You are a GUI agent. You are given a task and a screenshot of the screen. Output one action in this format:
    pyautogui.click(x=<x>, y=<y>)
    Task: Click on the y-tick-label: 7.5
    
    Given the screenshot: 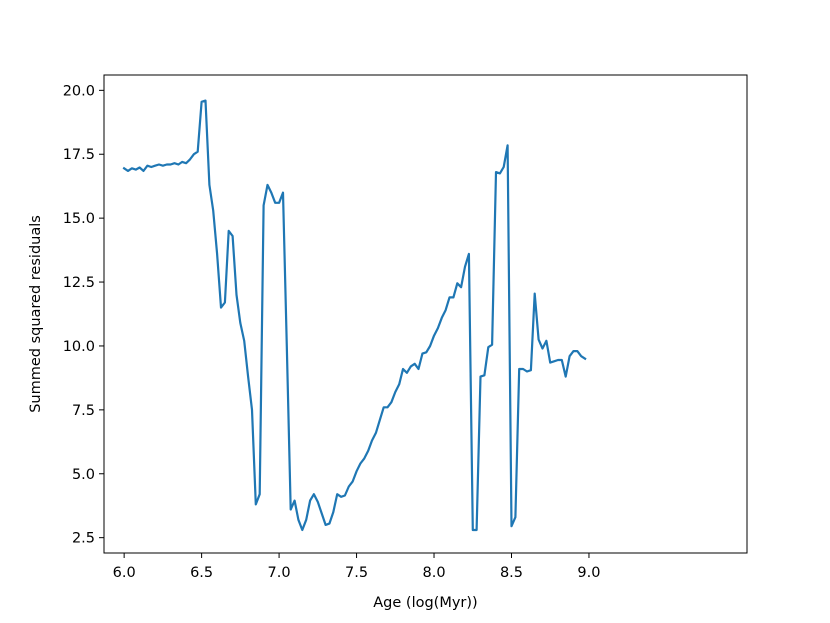 What is the action you would take?
    pyautogui.click(x=83, y=411)
    